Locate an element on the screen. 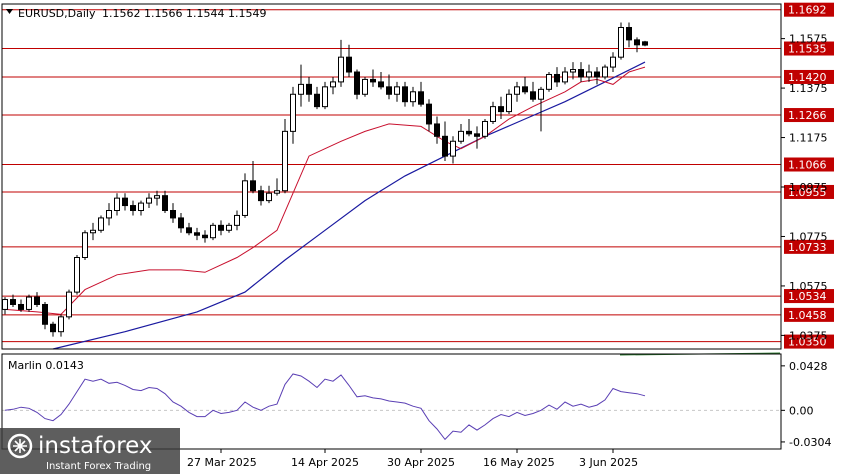 The height and width of the screenshot is (474, 841). time-tick-label: 27 Mar 2025 is located at coordinates (222, 462).